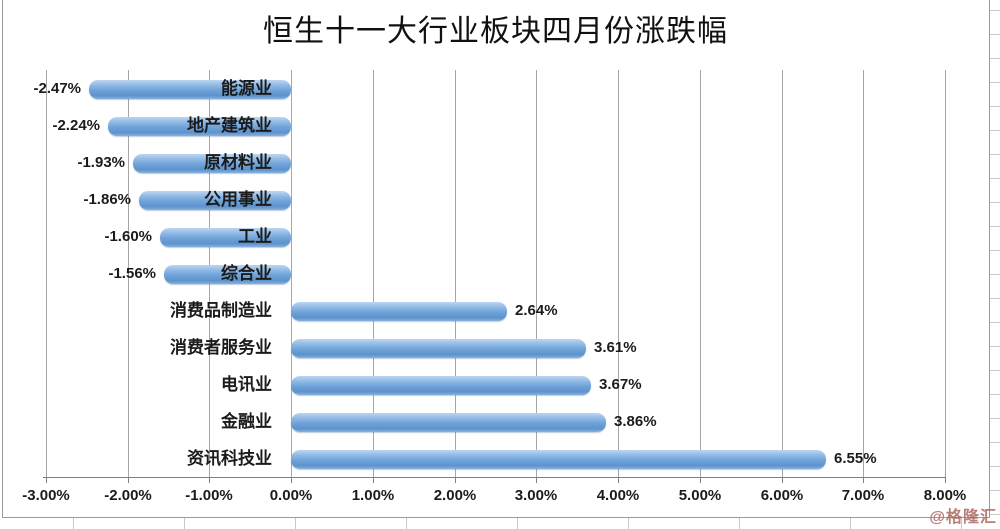 The width and height of the screenshot is (1000, 529). What do you see at coordinates (128, 495) in the screenshot?
I see `x-axis-tick-label: -2.00%` at bounding box center [128, 495].